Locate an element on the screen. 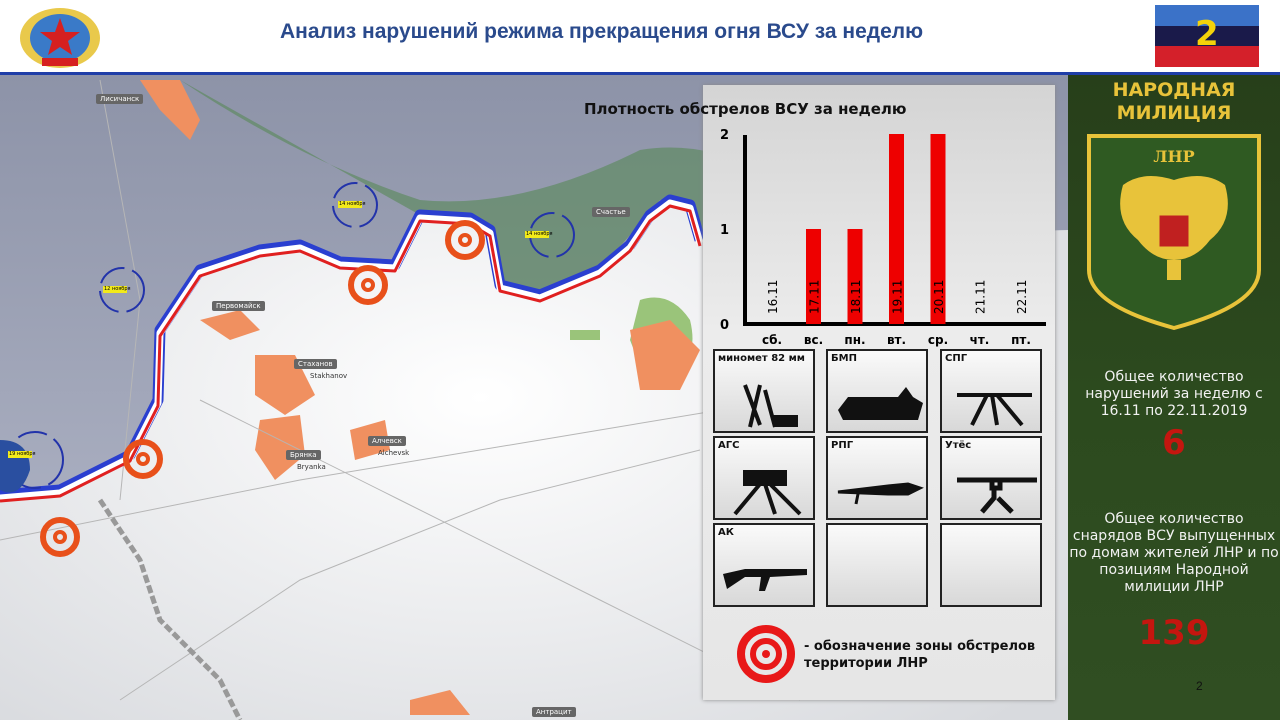  date-tag: 12 ноября is located at coordinates (117, 289).